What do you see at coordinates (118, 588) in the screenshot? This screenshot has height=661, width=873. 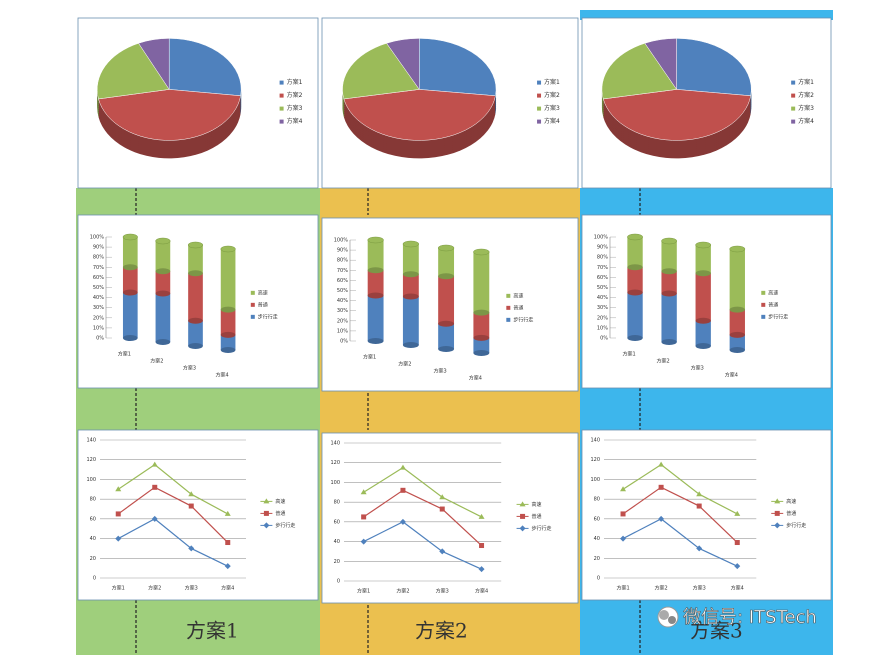 I see `x-tick-label: 方案1` at bounding box center [118, 588].